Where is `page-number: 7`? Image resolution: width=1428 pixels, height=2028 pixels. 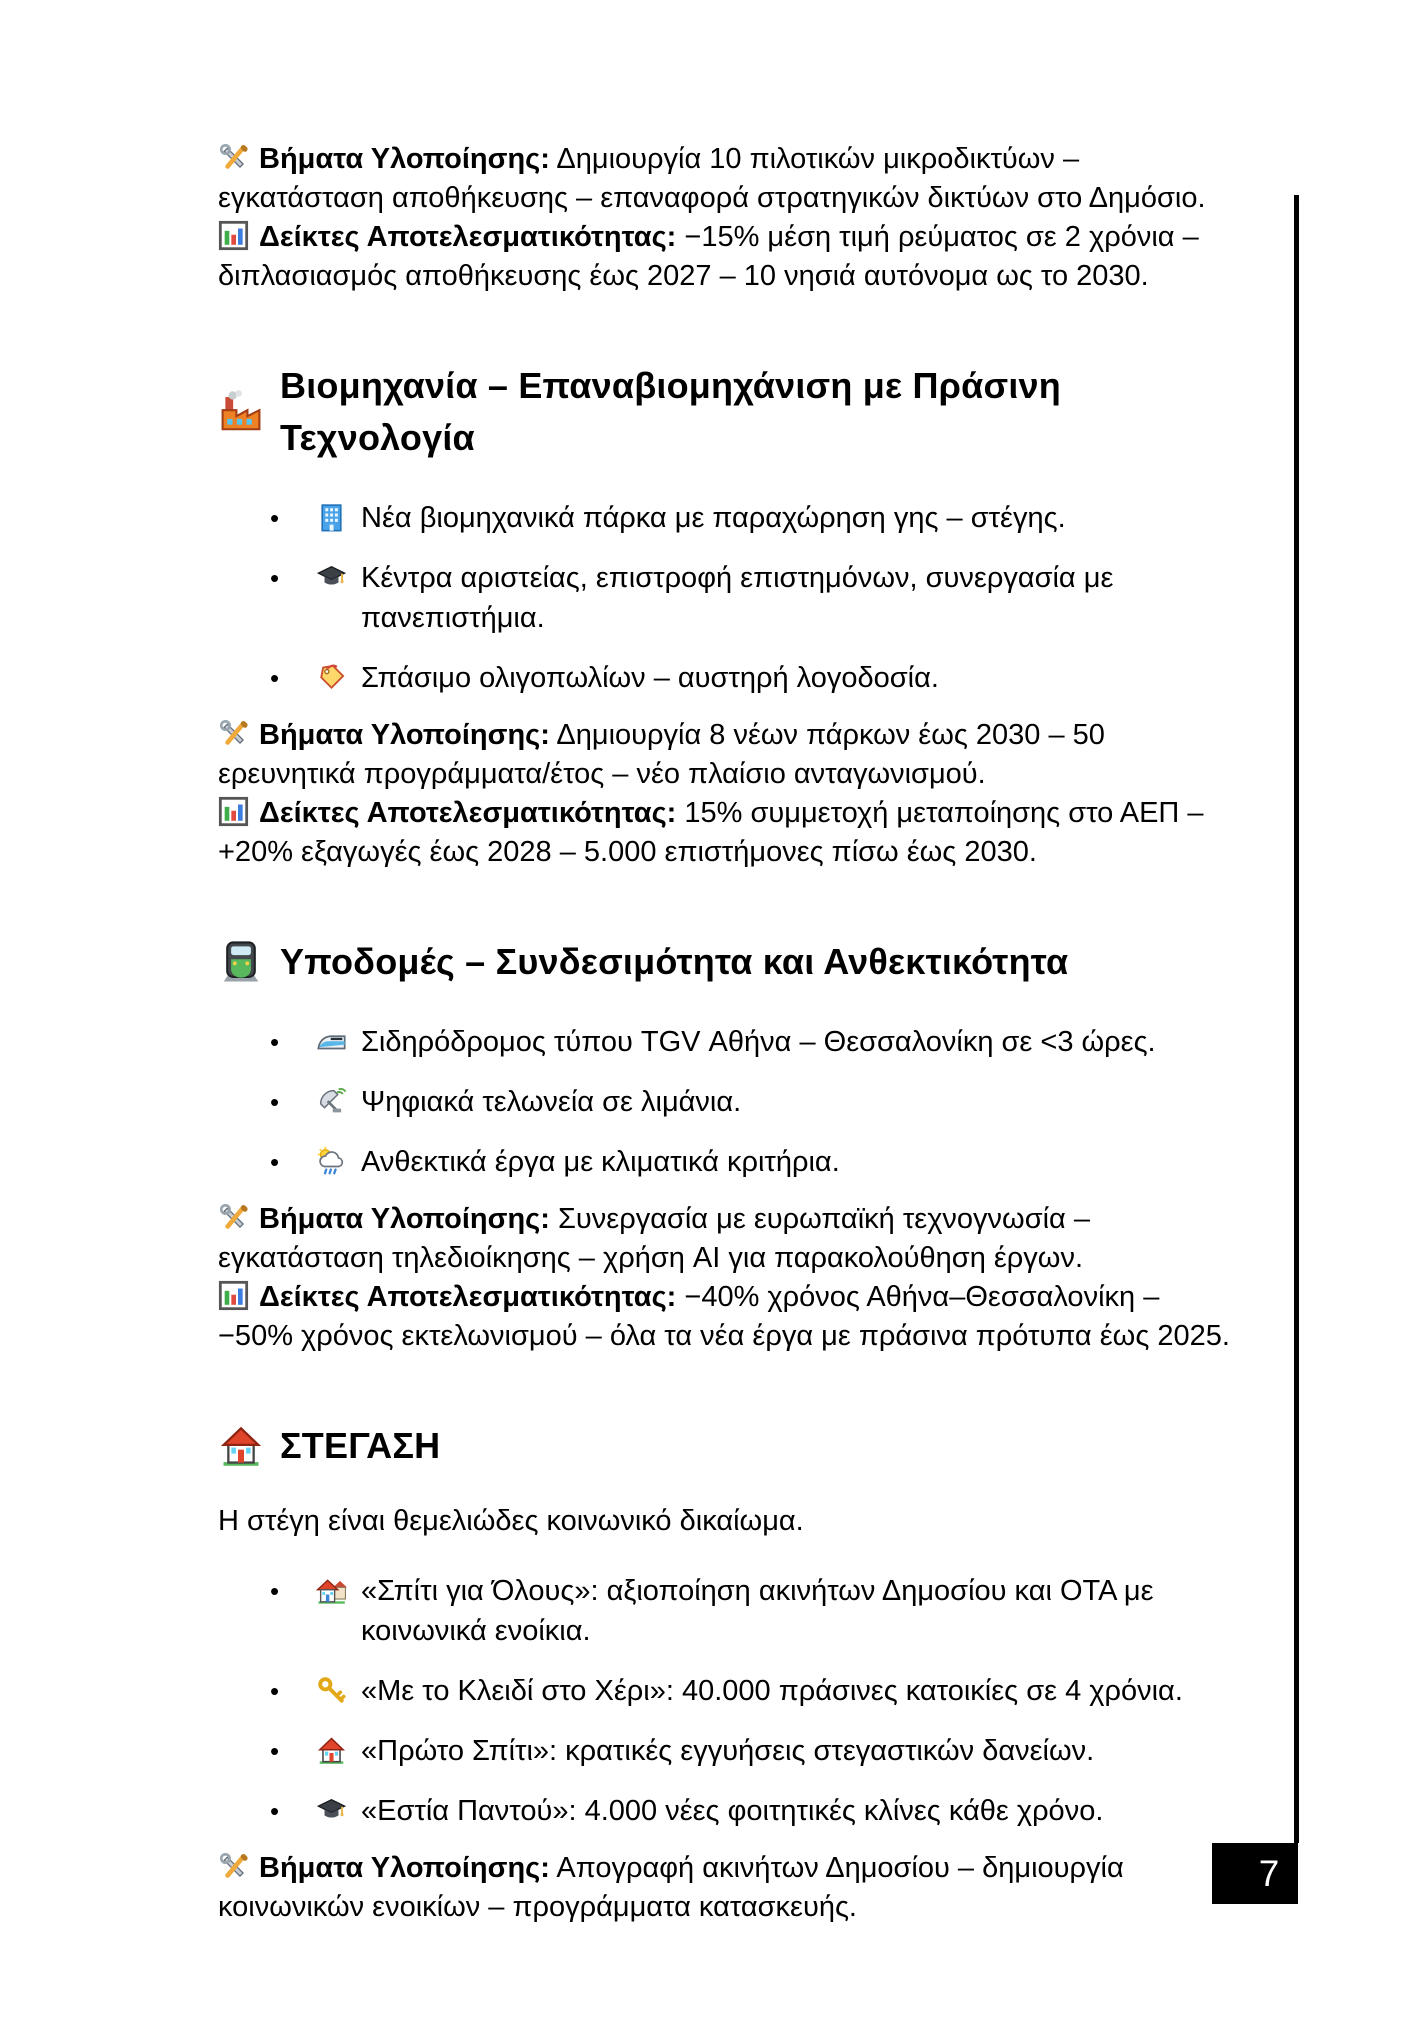
page-number: 7 is located at coordinates (1269, 1873).